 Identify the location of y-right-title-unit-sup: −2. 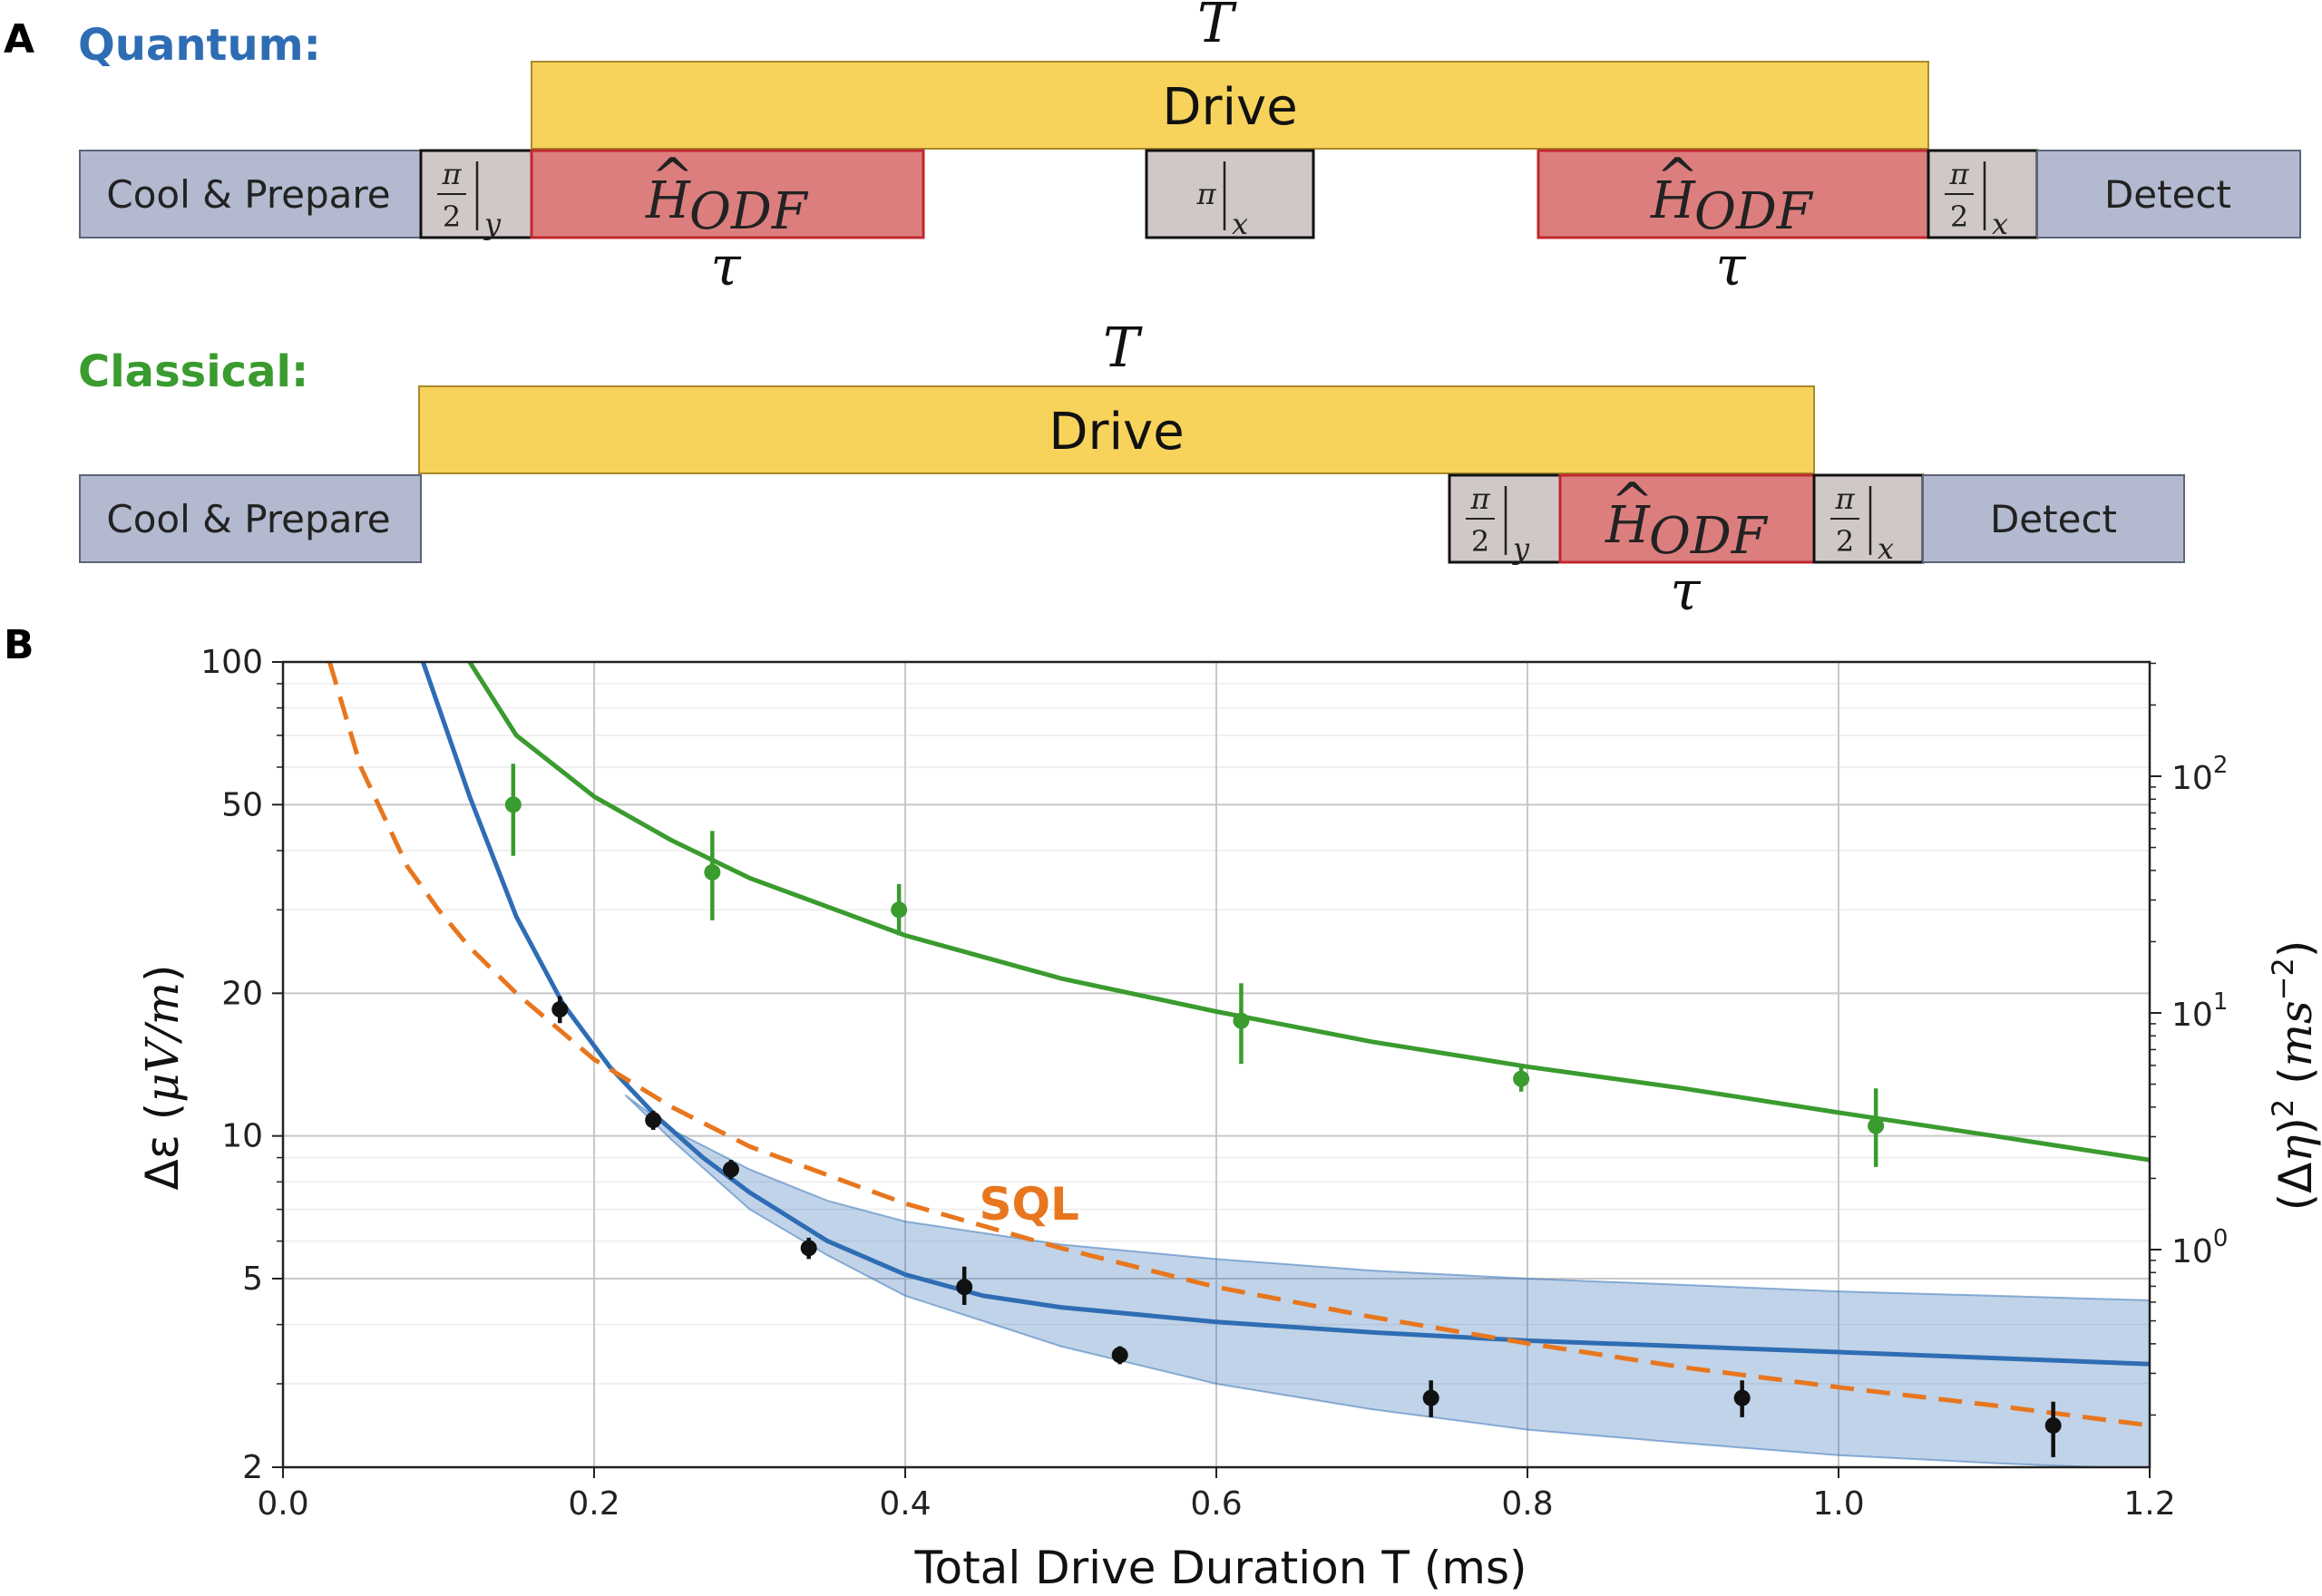
(2283, 979).